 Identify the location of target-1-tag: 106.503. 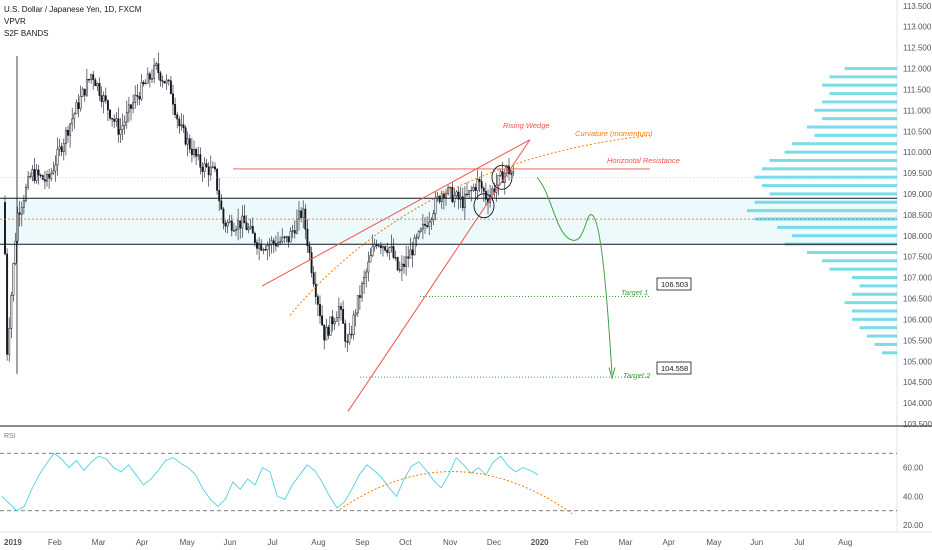
(674, 284).